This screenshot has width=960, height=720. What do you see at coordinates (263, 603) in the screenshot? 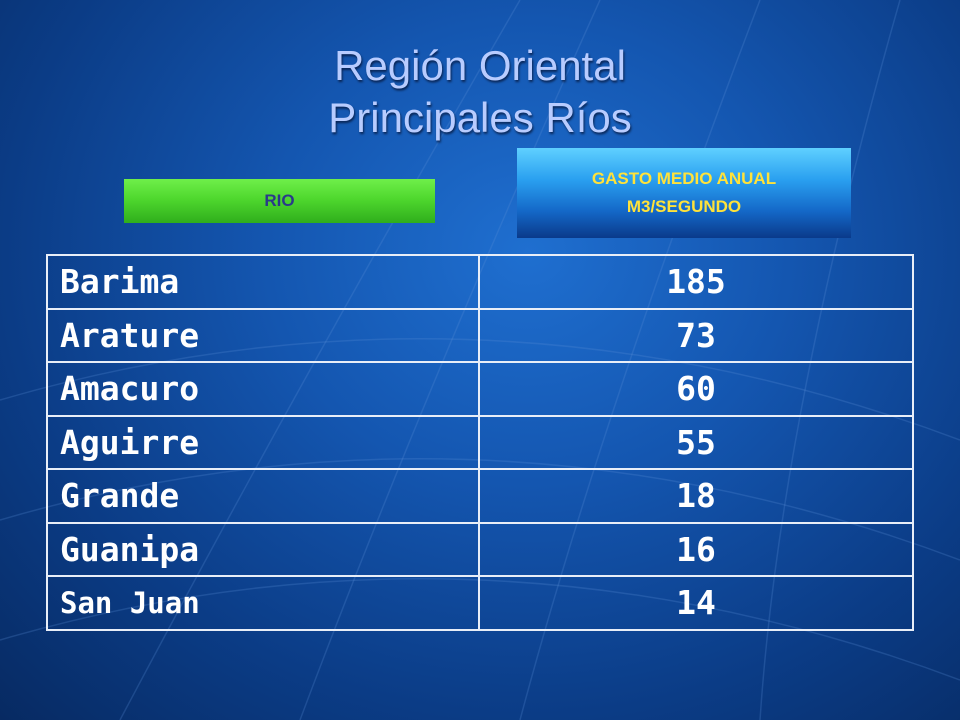
I see `river-name-cell: San Juan` at bounding box center [263, 603].